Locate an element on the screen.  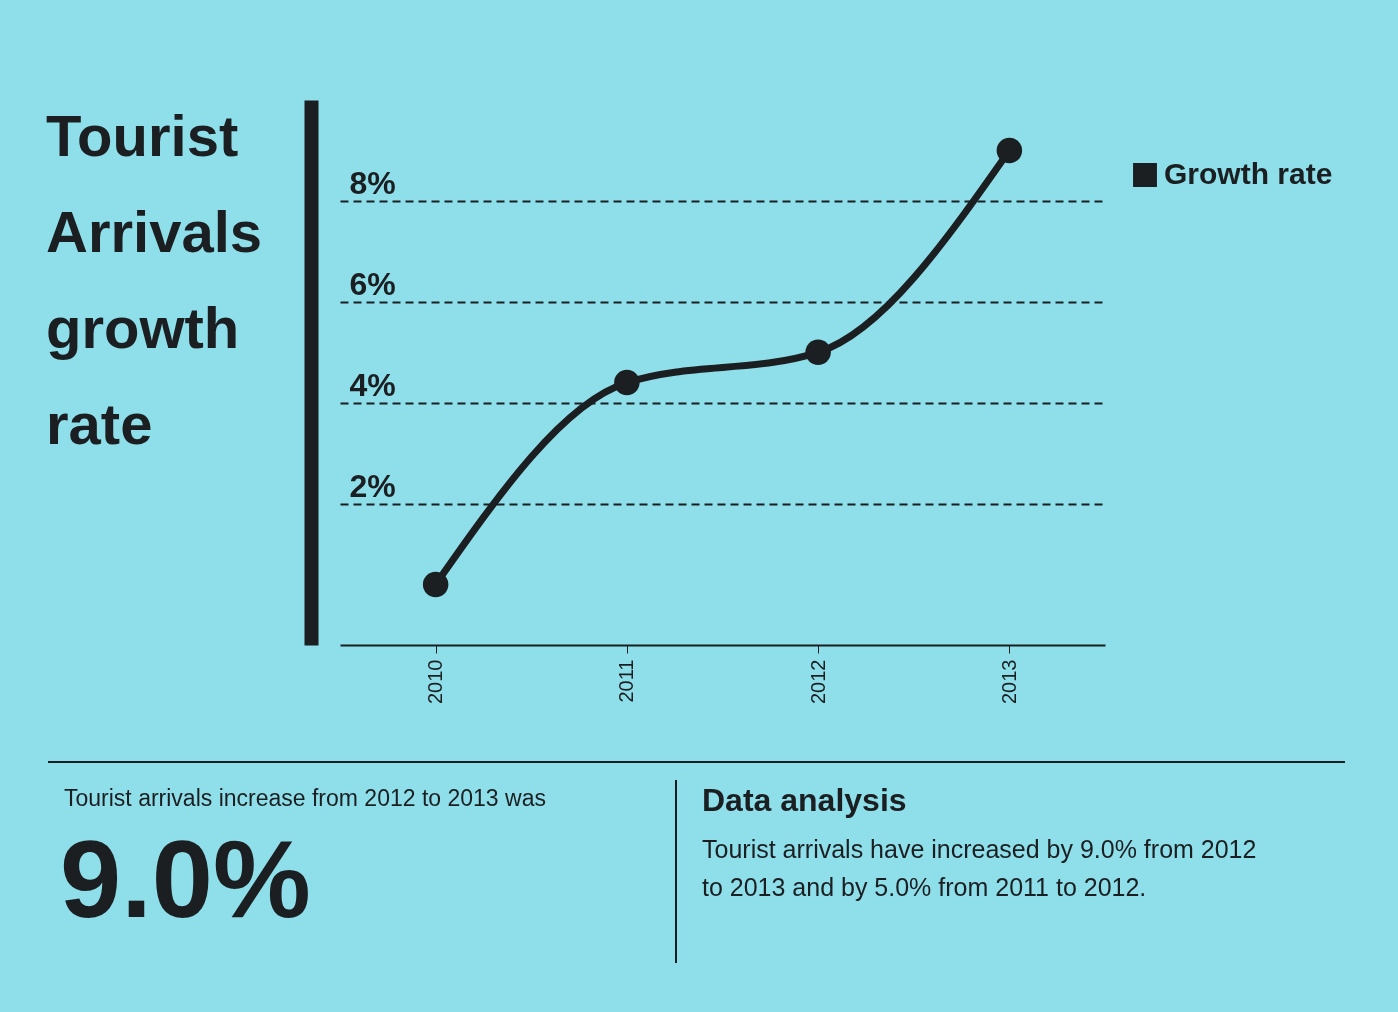
y-tick-label: 2% is located at coordinates (372, 486).